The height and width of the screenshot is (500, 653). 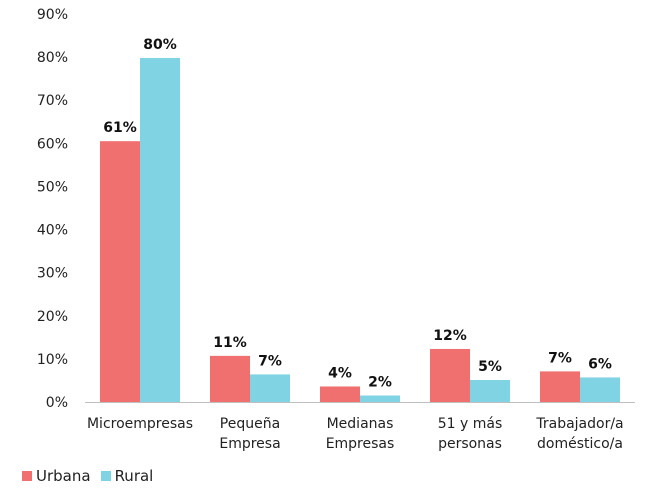 What do you see at coordinates (140, 424) in the screenshot?
I see `x-category-label: Microempresas` at bounding box center [140, 424].